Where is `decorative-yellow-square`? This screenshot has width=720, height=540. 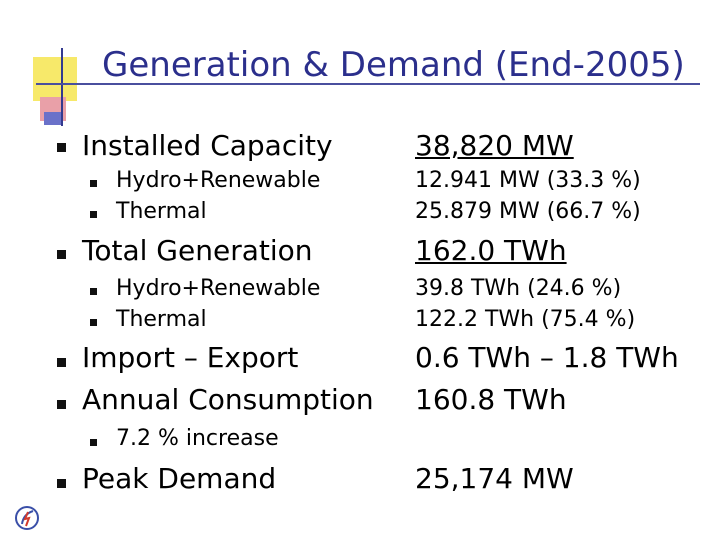
decorative-yellow-square is located at coordinates (55, 79).